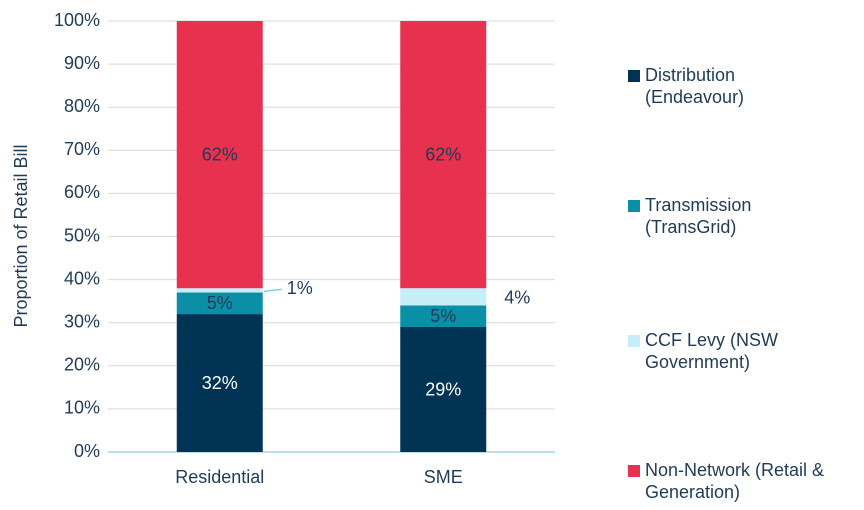 This screenshot has height=510, width=864. Describe the element at coordinates (300, 288) in the screenshot. I see `data-label: 1%` at that location.